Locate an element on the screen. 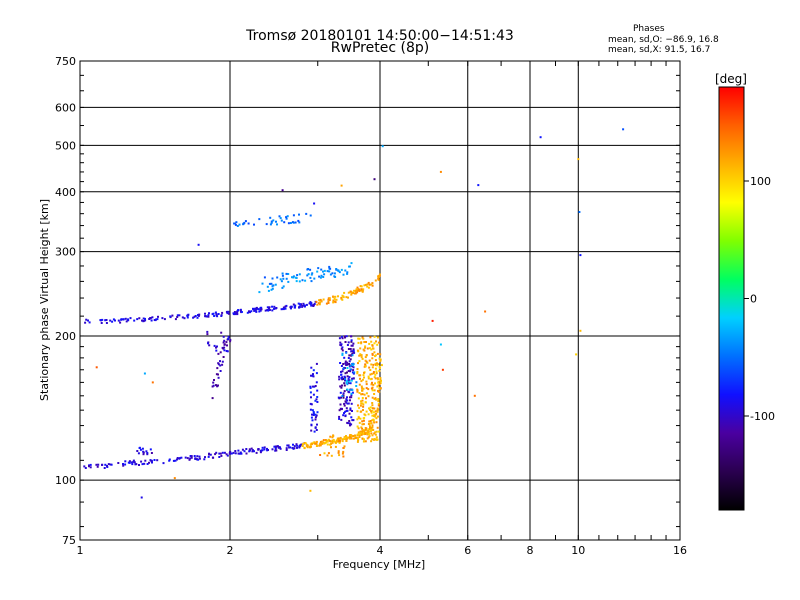  y-tick-label: 600 is located at coordinates (65, 107).